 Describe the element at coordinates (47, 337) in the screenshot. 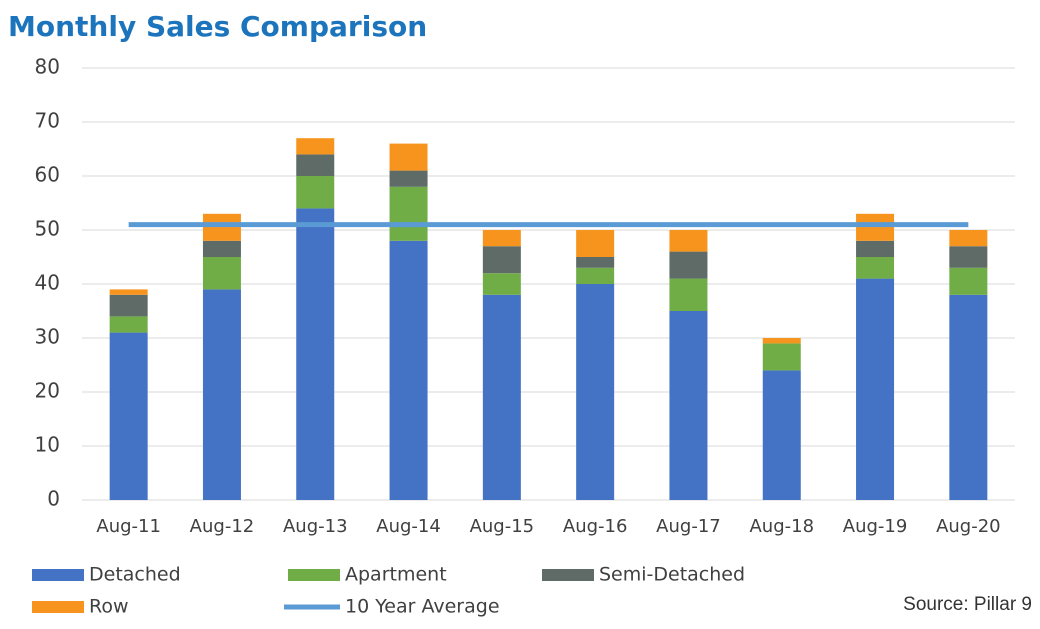

I see `y-tick-label: 30` at that location.